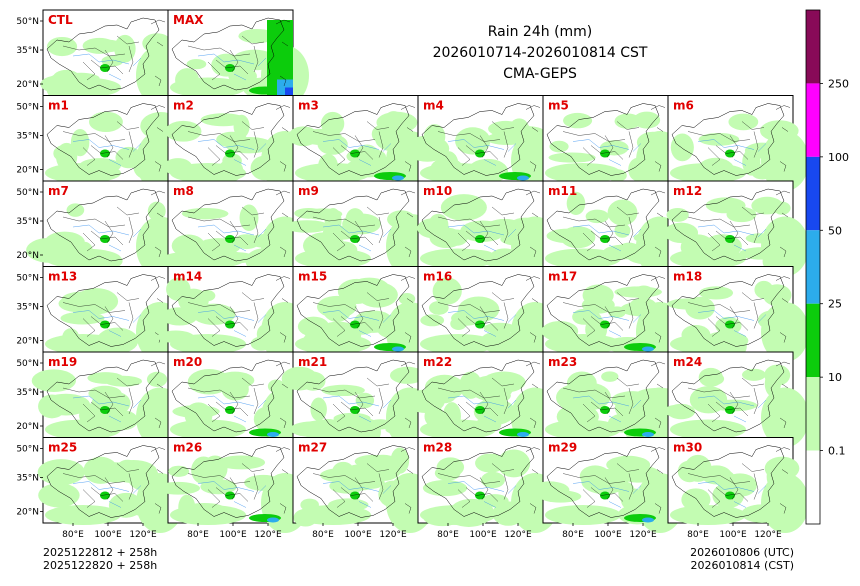  I want to click on panel-m3: m3, so click(361, 143).